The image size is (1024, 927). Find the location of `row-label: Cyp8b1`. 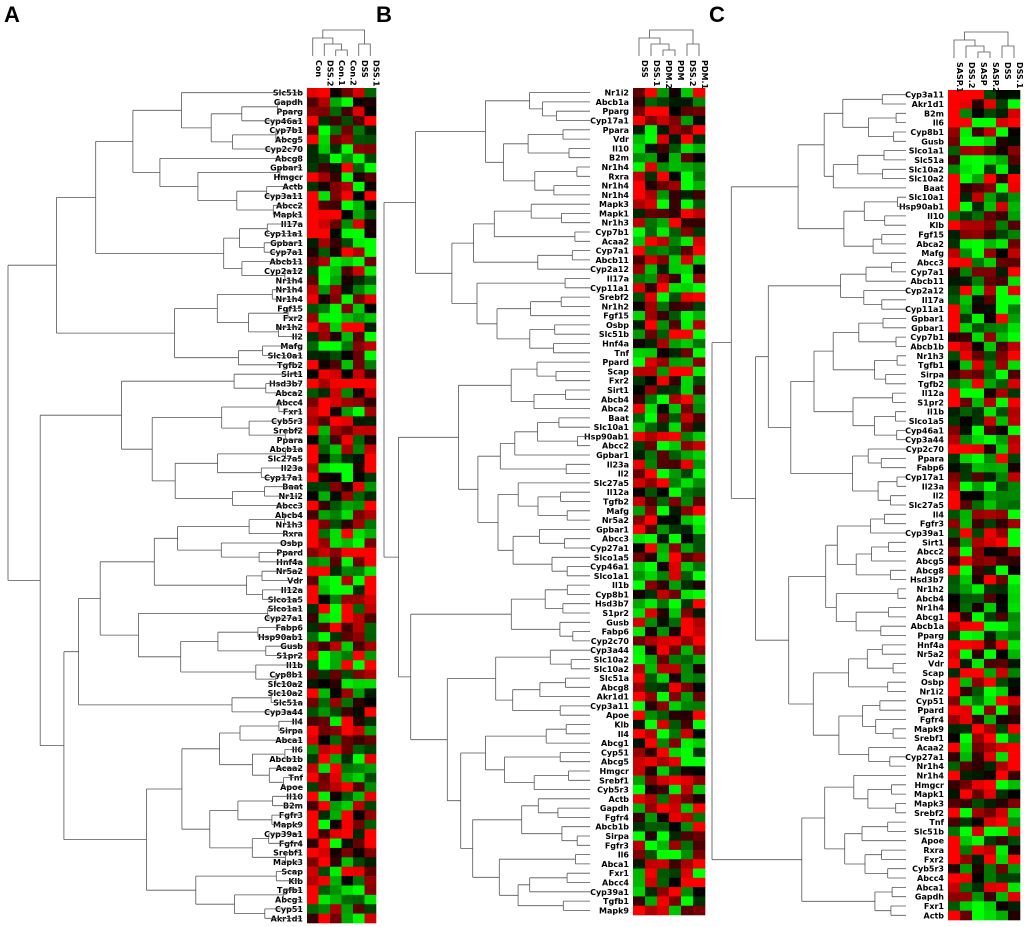

row-label: Cyp8b1 is located at coordinates (927, 132).